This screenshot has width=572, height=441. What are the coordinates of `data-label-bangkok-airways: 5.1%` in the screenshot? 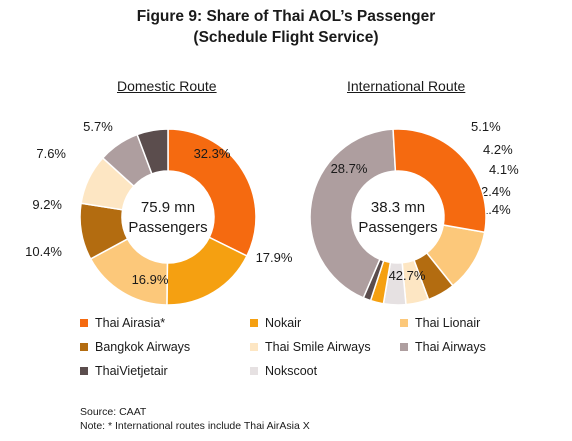 It's located at (486, 126).